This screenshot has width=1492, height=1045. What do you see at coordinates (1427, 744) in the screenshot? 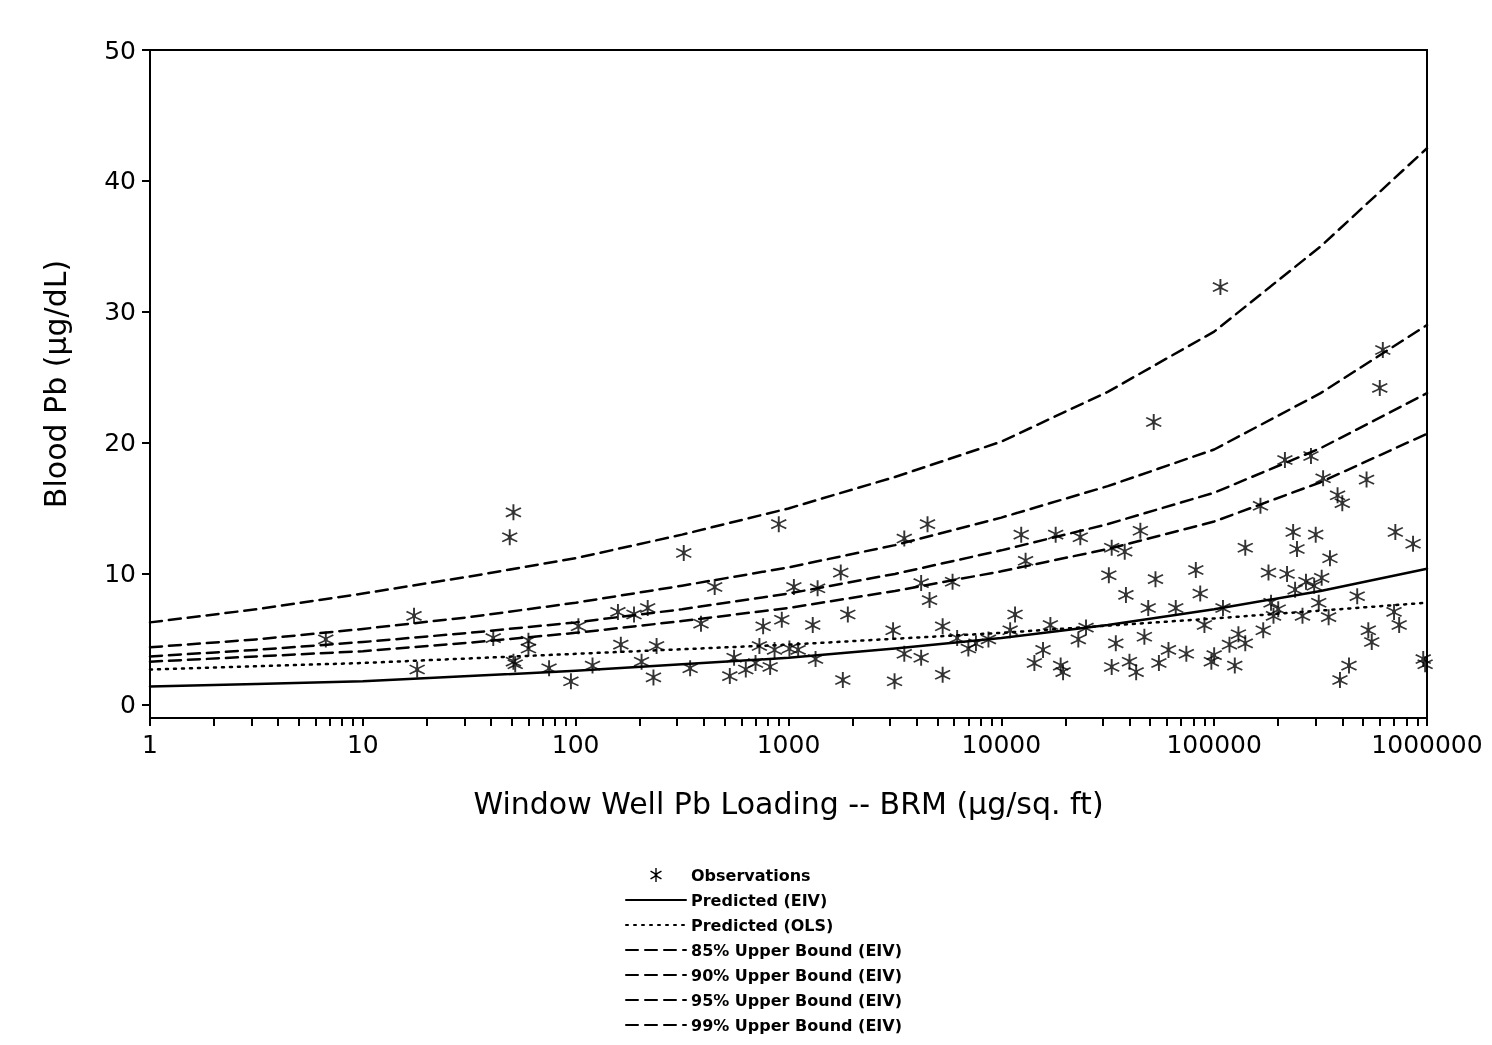
I see `x-tick-label: 1000000` at bounding box center [1427, 744].